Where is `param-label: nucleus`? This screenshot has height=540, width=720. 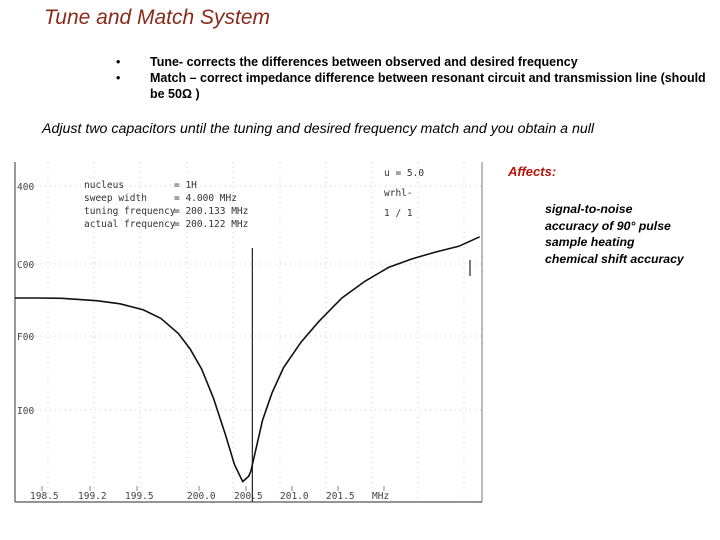 param-label: nucleus is located at coordinates (104, 185).